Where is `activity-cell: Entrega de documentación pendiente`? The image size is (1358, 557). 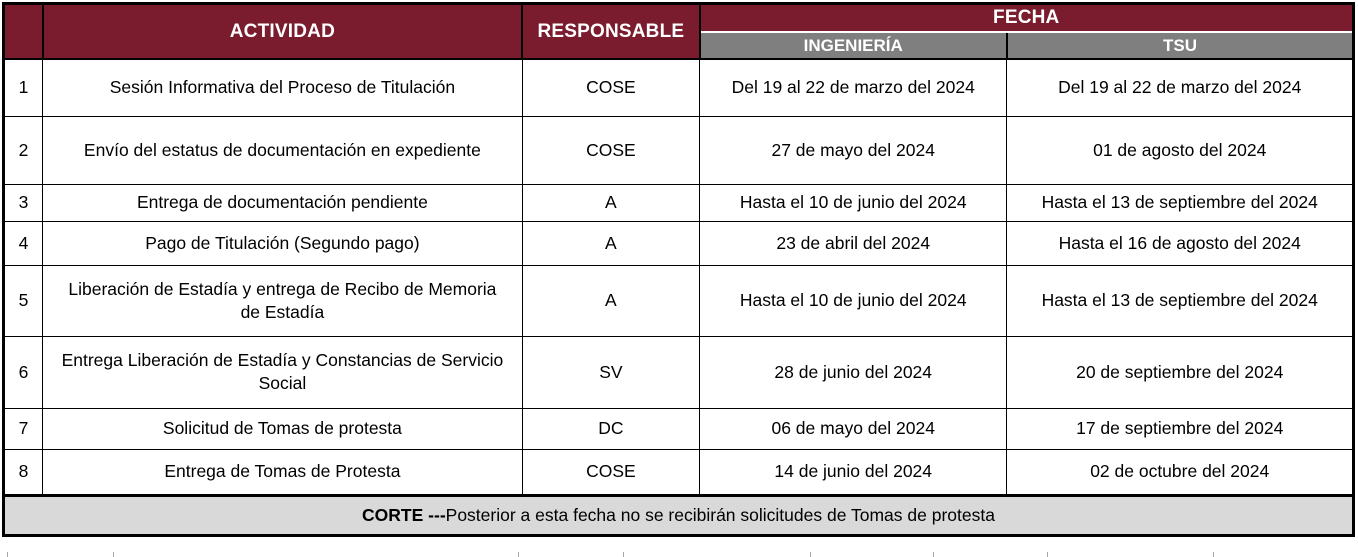 activity-cell: Entrega de documentación pendiente is located at coordinates (282, 202).